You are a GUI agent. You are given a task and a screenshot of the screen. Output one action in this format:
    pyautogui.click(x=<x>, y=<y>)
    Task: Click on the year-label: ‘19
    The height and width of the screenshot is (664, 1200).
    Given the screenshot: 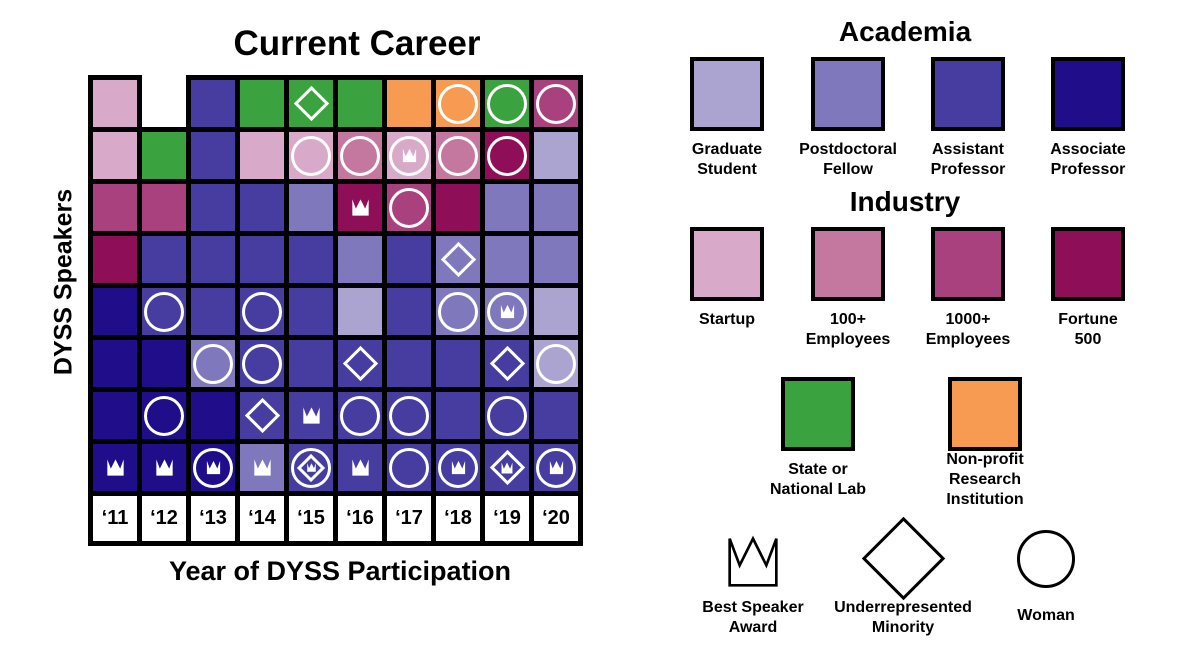 What is the action you would take?
    pyautogui.click(x=507, y=518)
    